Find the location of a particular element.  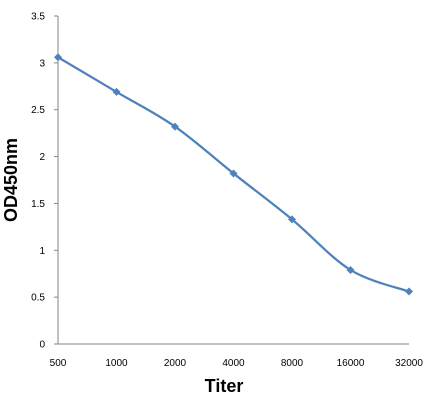

y-axis-title: OD450nm is located at coordinates (11, 180).